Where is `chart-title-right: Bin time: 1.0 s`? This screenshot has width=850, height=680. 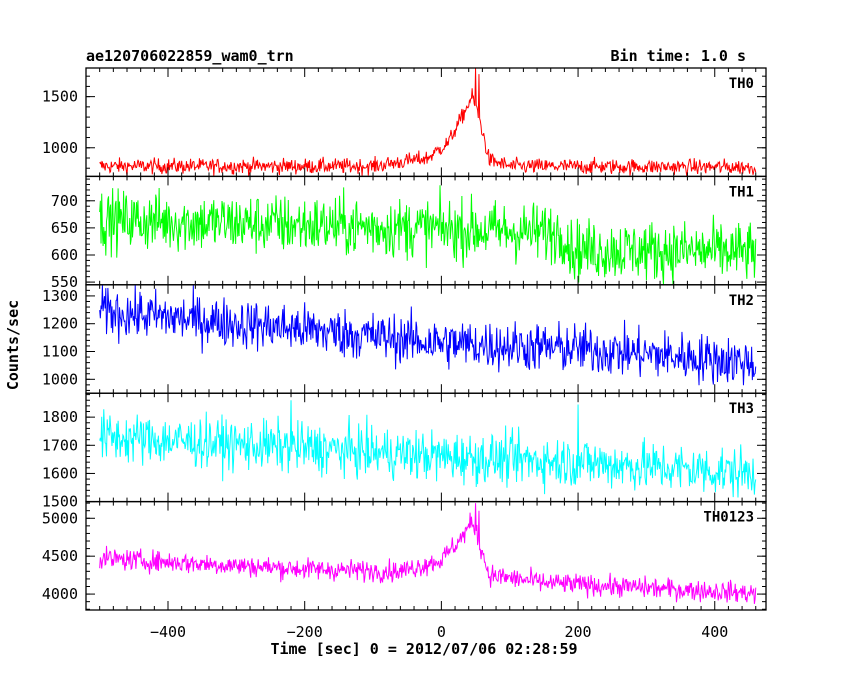
chart-title-right: Bin time: 1.0 s is located at coordinates (678, 56).